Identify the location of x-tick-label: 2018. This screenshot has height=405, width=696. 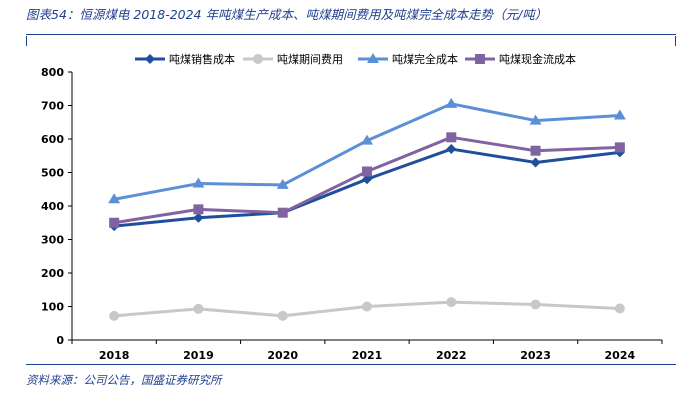
(114, 355).